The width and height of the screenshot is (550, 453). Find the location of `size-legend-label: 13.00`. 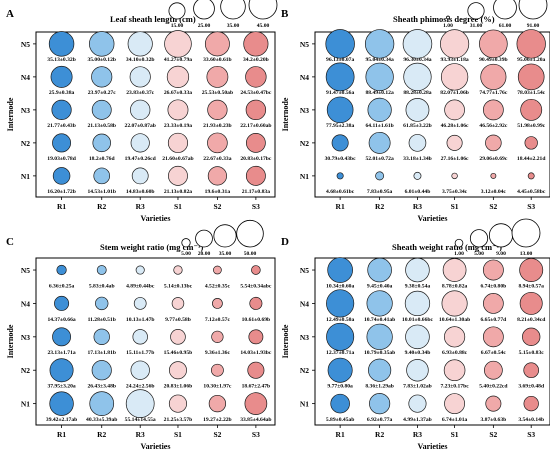

size-legend-label: 13.00 is located at coordinates (526, 254).